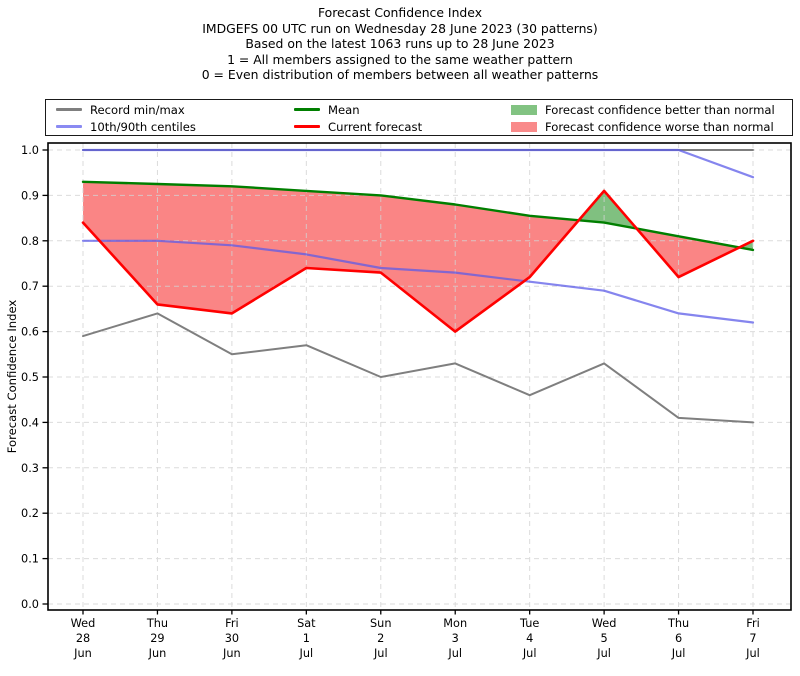 This screenshot has height=676, width=800. What do you see at coordinates (529, 623) in the screenshot?
I see `x-tick-label: Tue` at bounding box center [529, 623].